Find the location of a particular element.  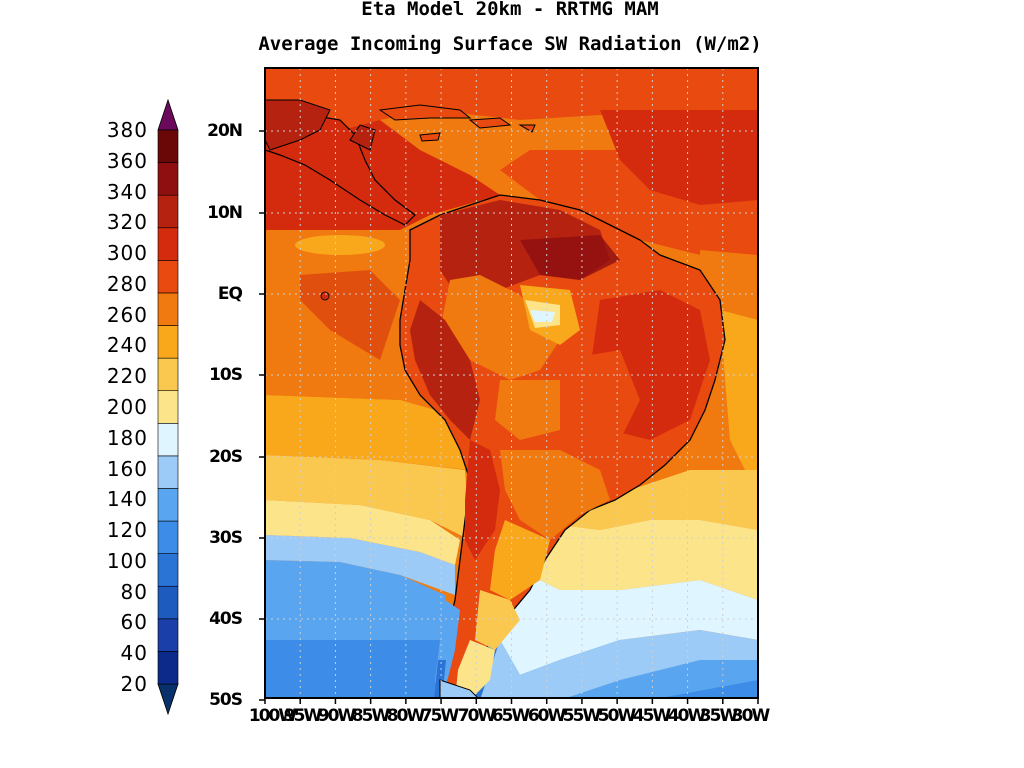

colorbar-tick-label: 60 is located at coordinates (134, 622).